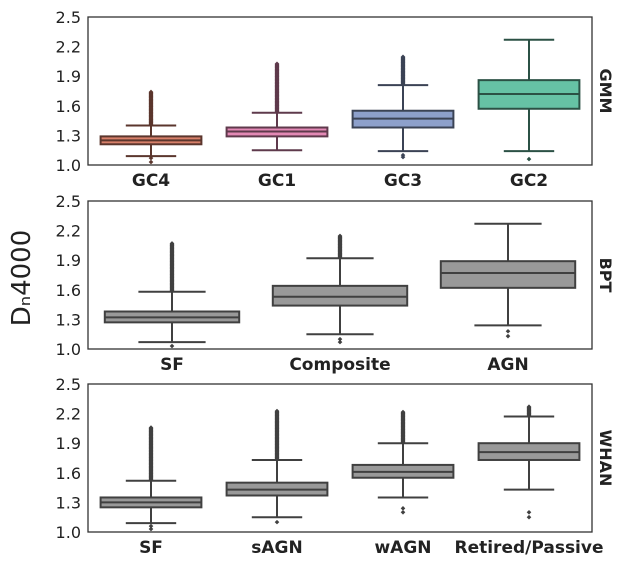 This screenshot has width=620, height=566. Describe the element at coordinates (605, 275) in the screenshot. I see `panel-label: BPT` at that location.